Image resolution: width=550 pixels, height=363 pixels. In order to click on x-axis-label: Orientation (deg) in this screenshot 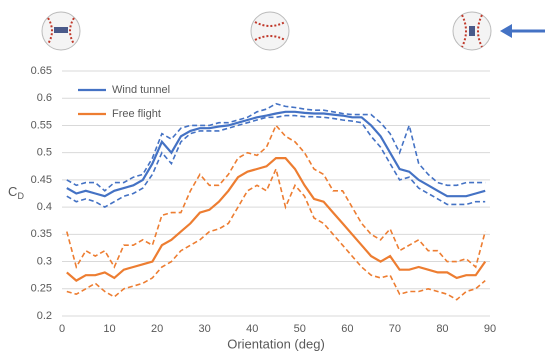, I will do `click(276, 343)`.